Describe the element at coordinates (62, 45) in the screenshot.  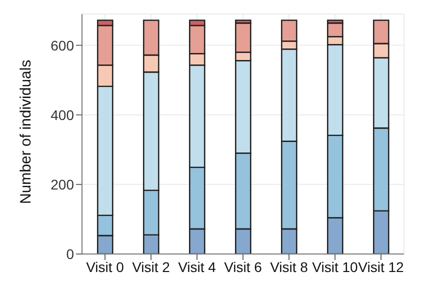
I see `y-tick-label: 600` at that location.